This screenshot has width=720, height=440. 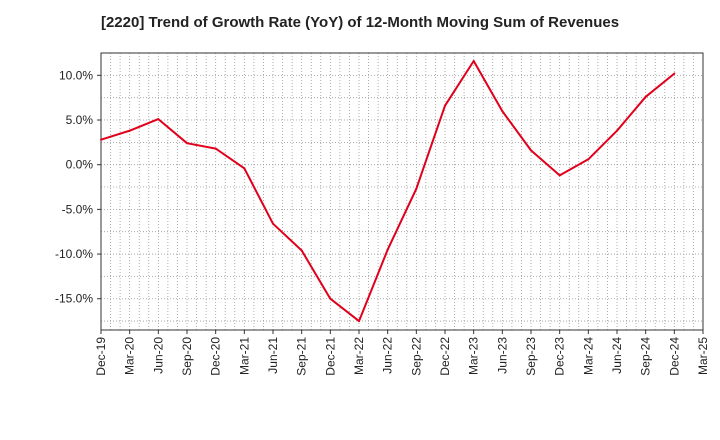 I want to click on x-tick-label: Dec-23, so click(x=560, y=356).